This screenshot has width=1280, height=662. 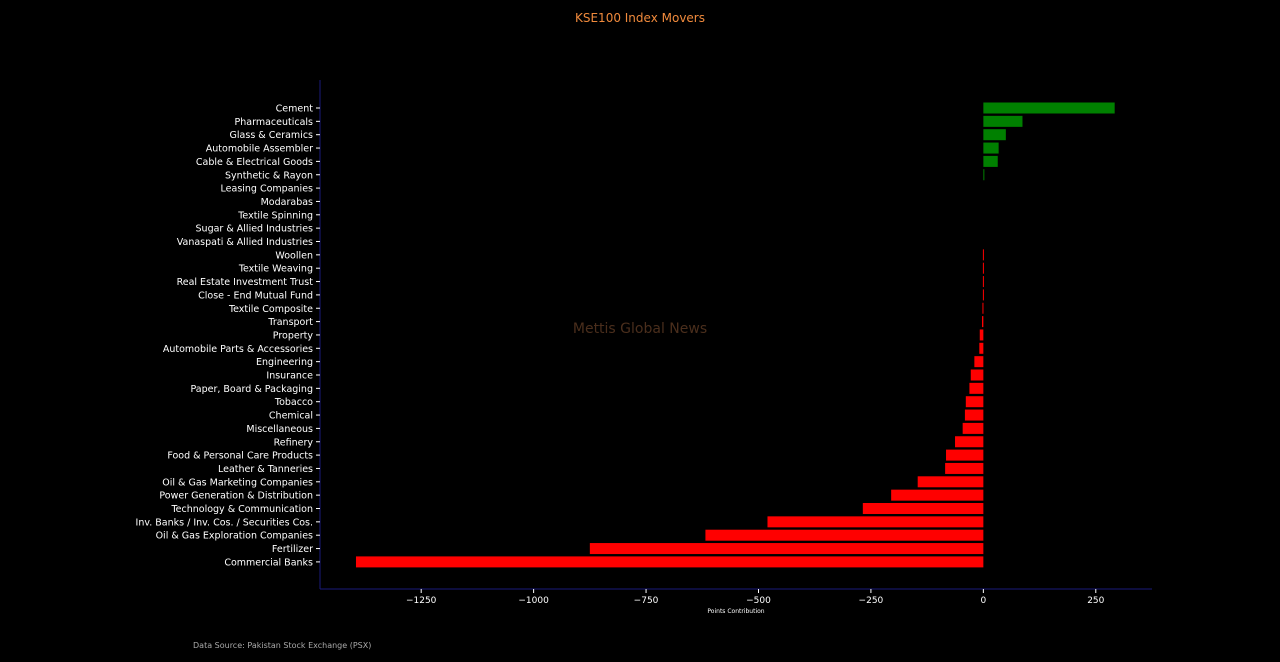 What do you see at coordinates (735, 611) in the screenshot?
I see `x-axis-label: Points Contribution` at bounding box center [735, 611].